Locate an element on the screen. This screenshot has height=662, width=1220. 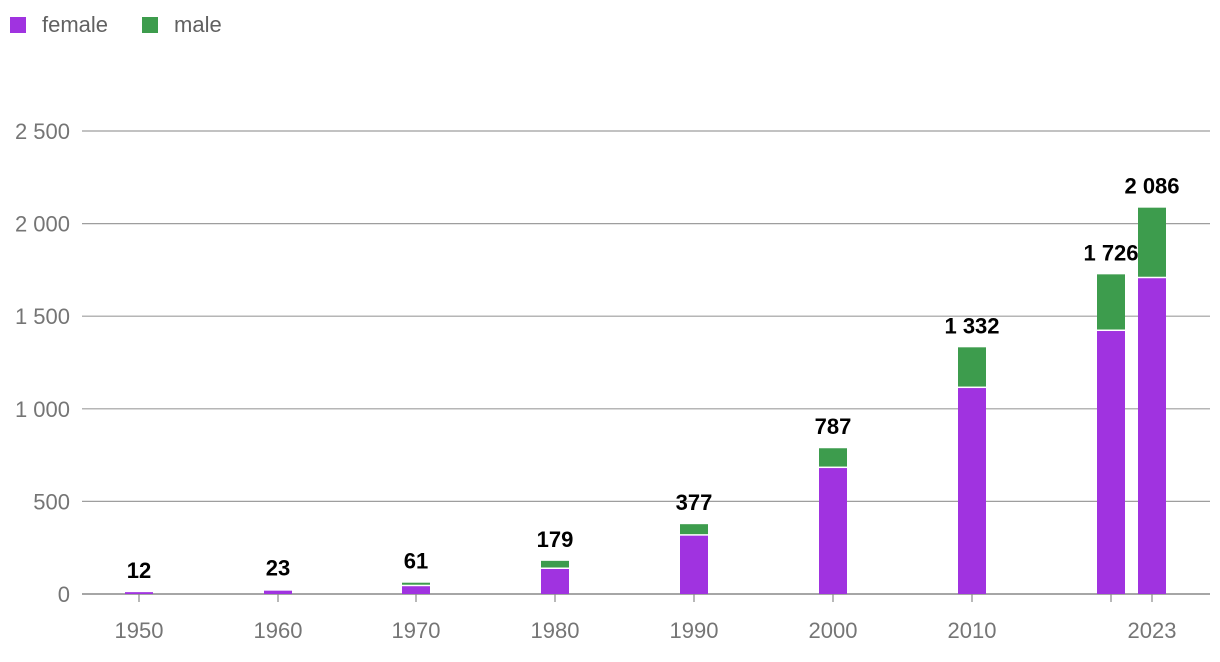
legend-item-male: male is located at coordinates (182, 25).